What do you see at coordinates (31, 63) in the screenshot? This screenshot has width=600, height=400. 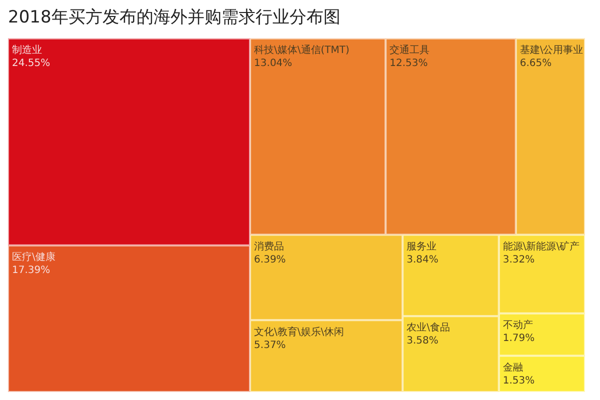 I see `data-label: 24.55%` at bounding box center [31, 63].